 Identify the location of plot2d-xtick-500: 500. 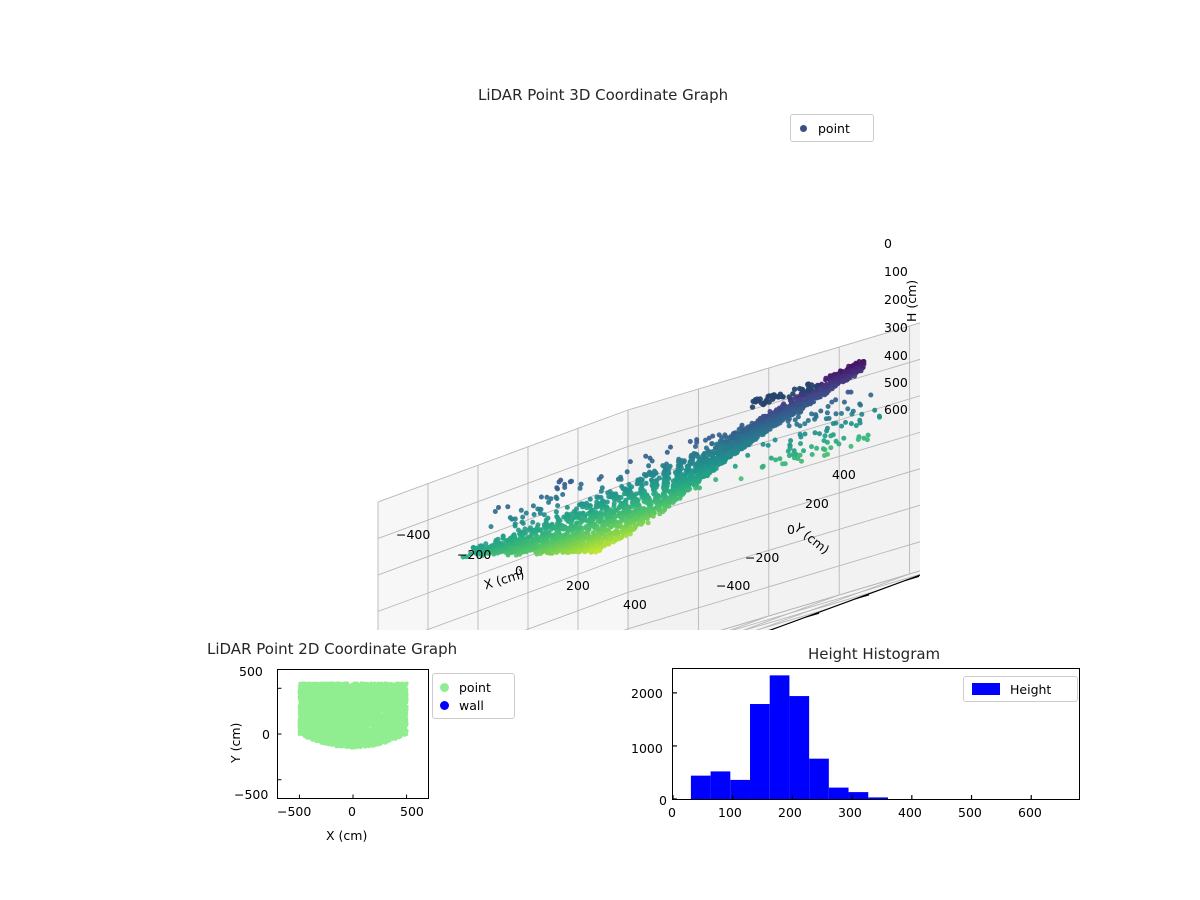
(412, 811).